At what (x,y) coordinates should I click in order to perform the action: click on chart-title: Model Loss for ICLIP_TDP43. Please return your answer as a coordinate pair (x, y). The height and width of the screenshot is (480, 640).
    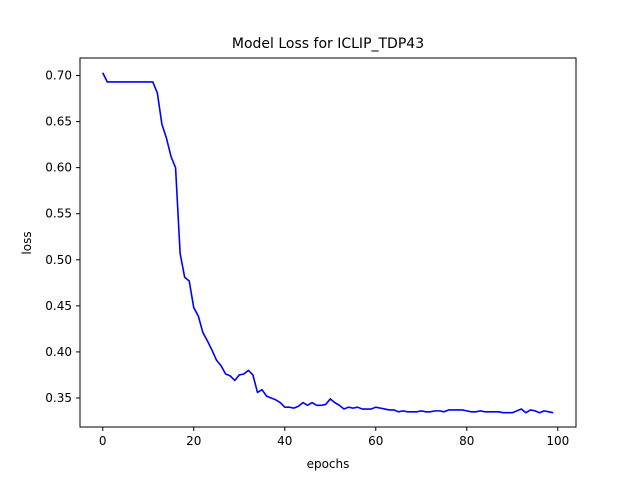
    Looking at the image, I should click on (328, 44).